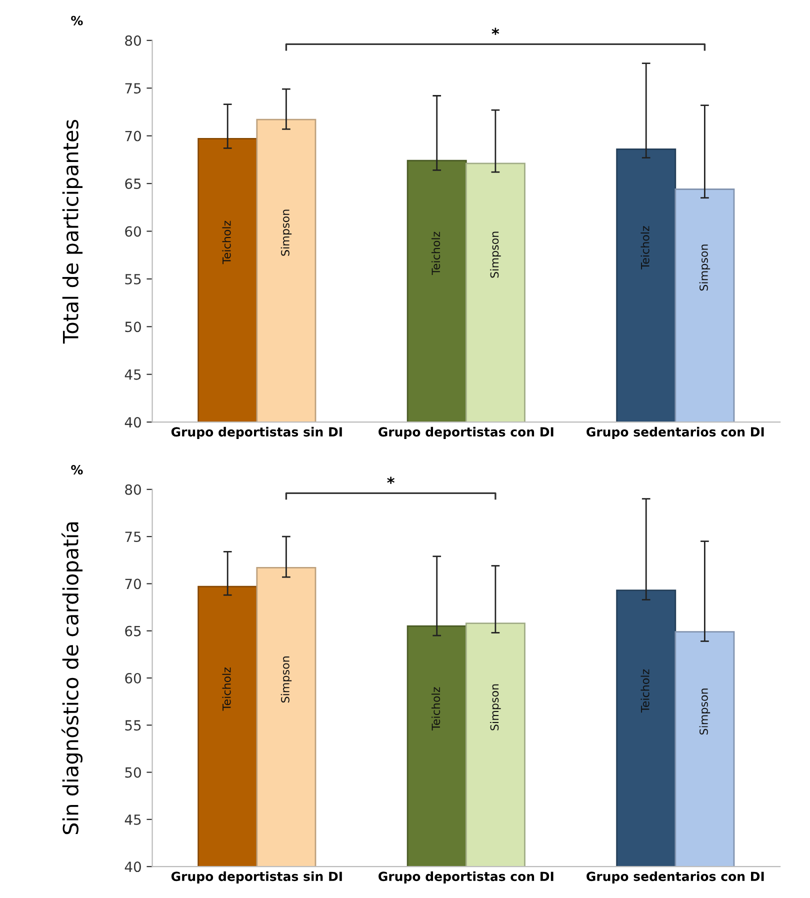 The image size is (810, 898). Describe the element at coordinates (72, 232) in the screenshot. I see `y-axis-title: Total de participantes` at that location.